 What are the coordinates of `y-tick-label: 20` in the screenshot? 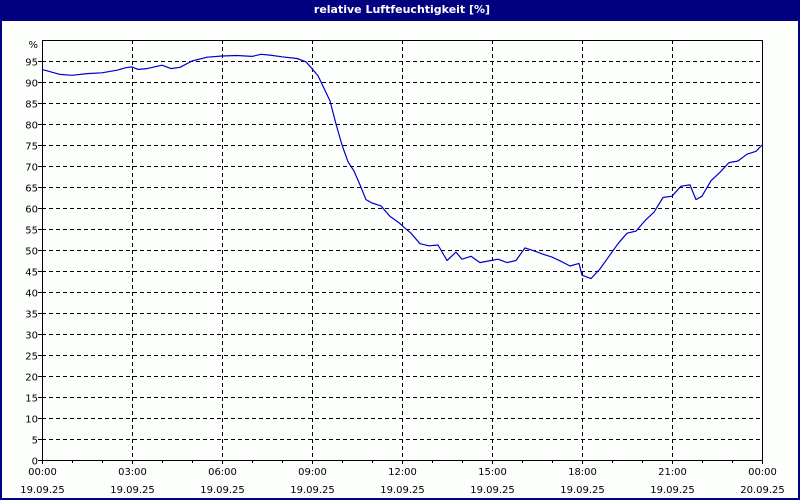 It's located at (31, 378).